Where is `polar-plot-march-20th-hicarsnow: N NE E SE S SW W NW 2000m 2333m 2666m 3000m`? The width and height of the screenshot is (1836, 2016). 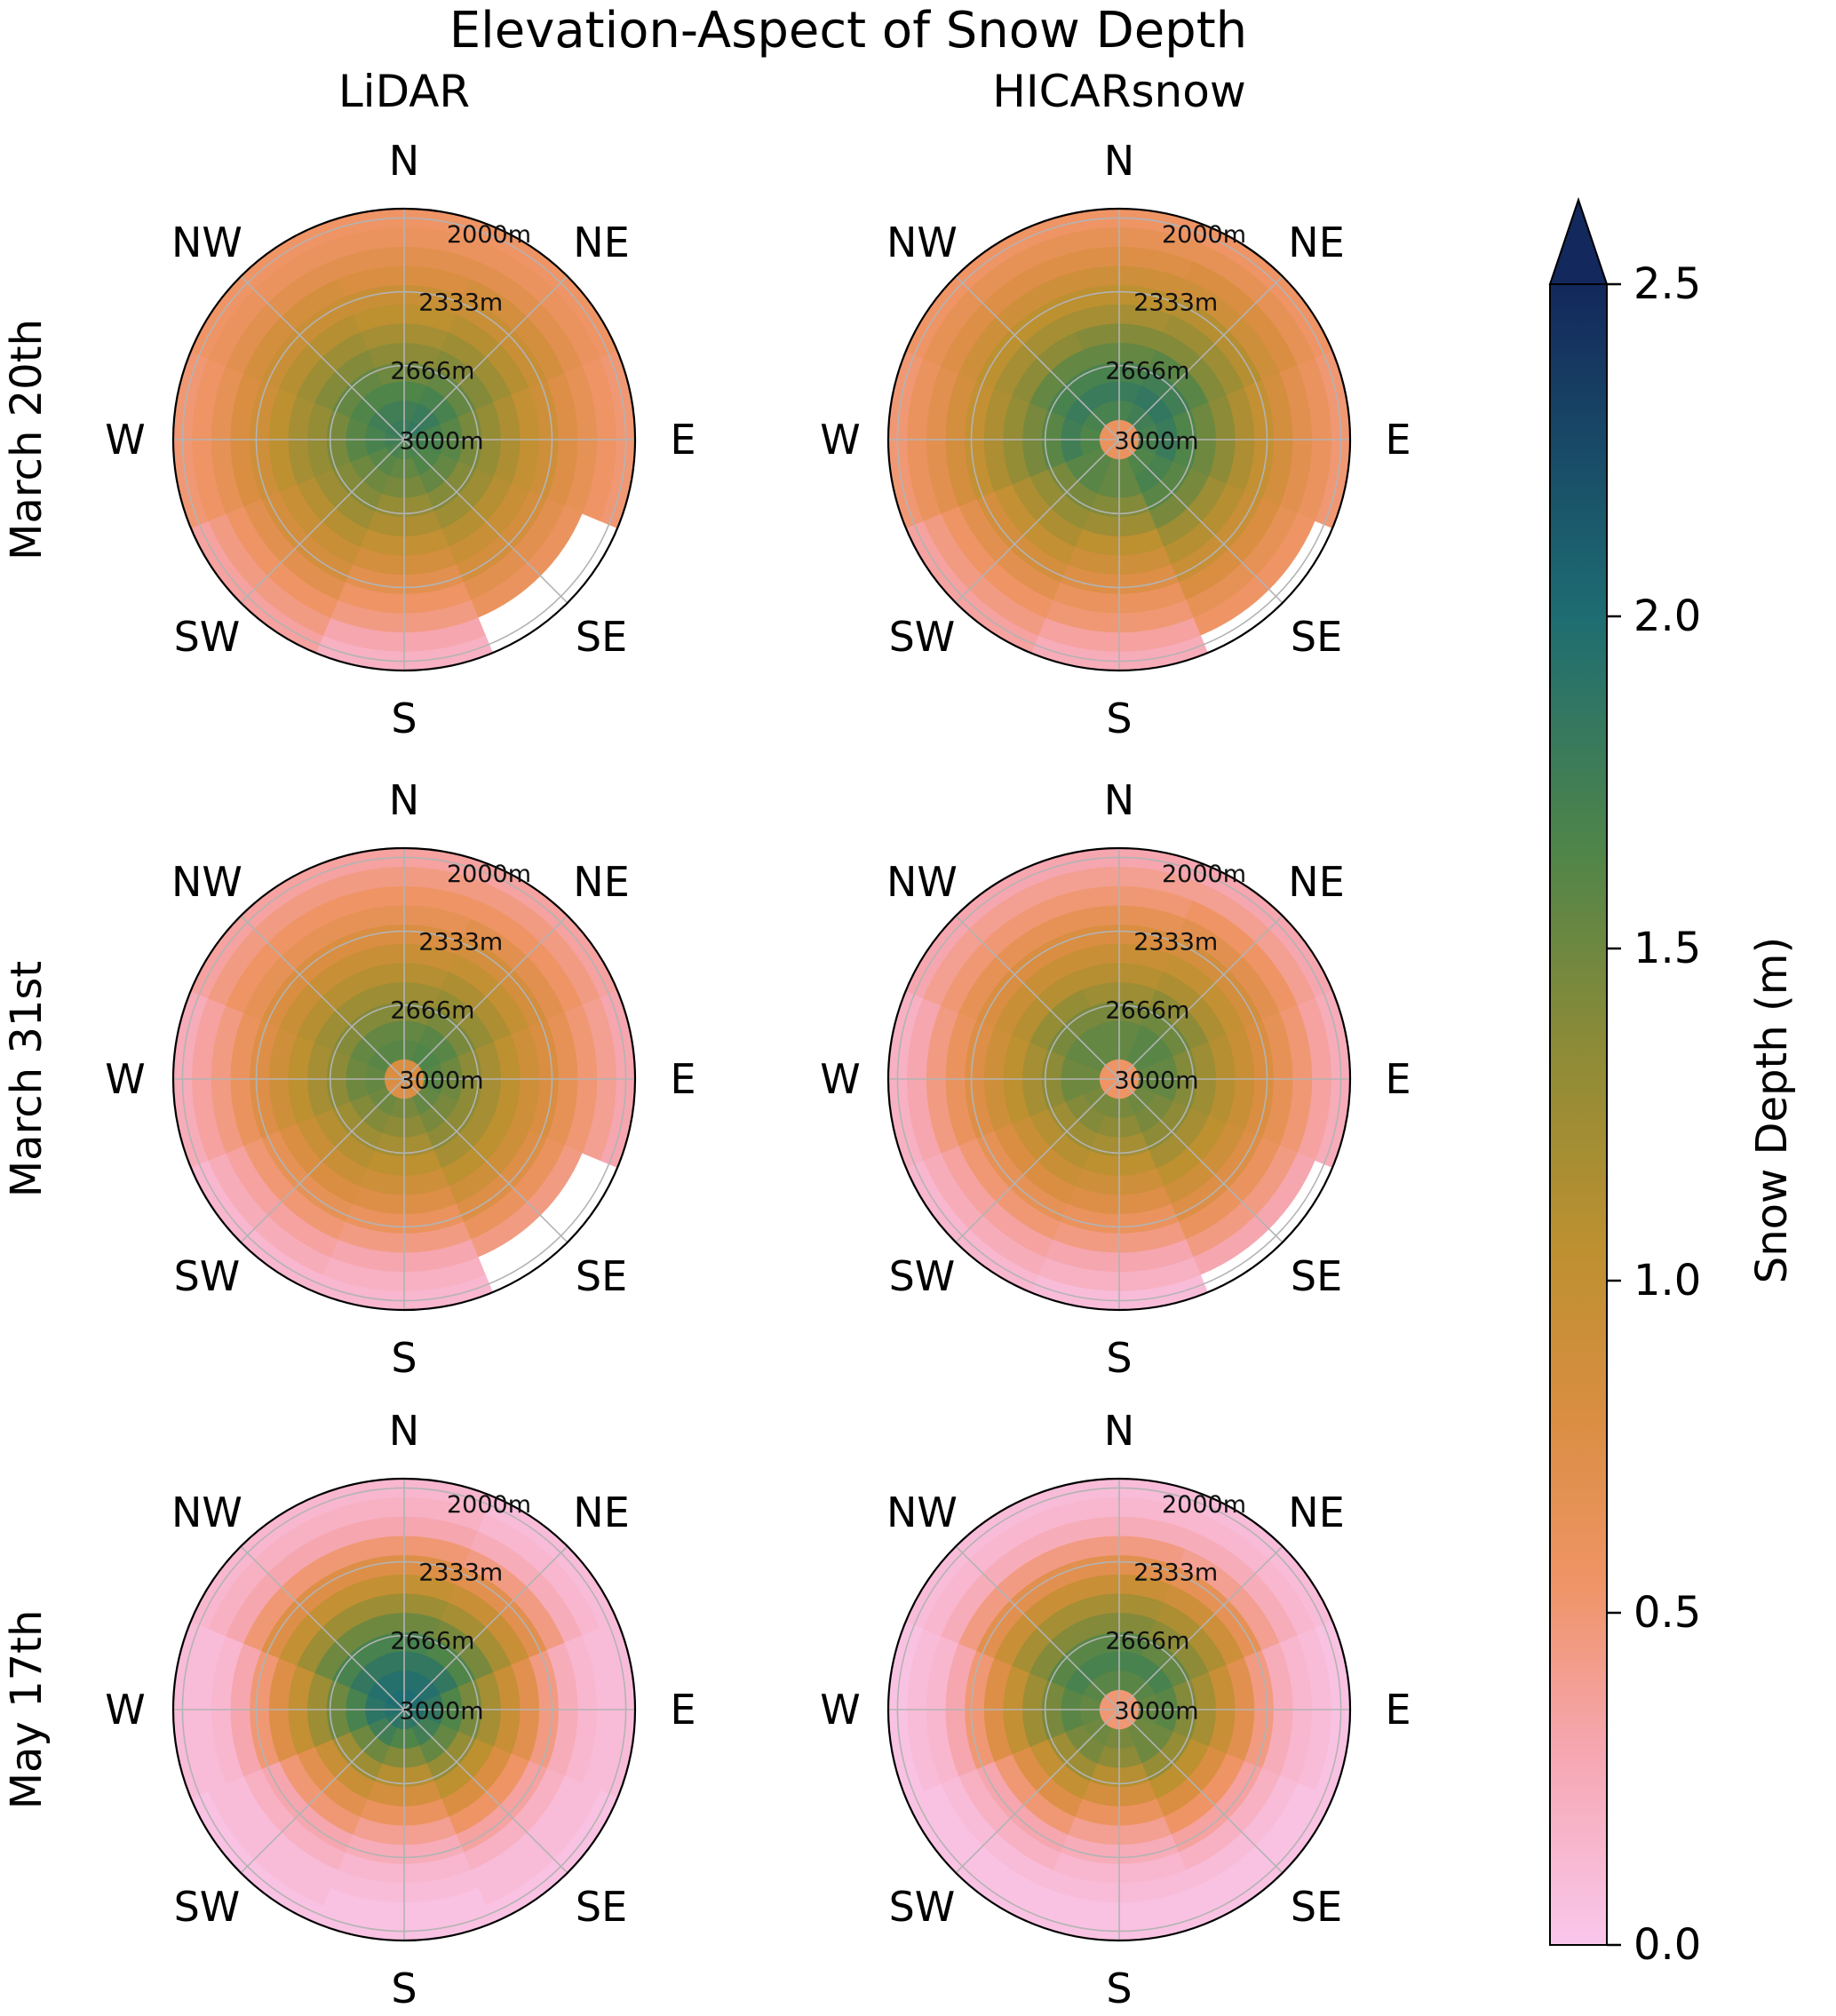 polar-plot-march-20th-hicarsnow: N NE E SE S SW W NW 2000m 2333m 2666m 3000m is located at coordinates (1119, 439).